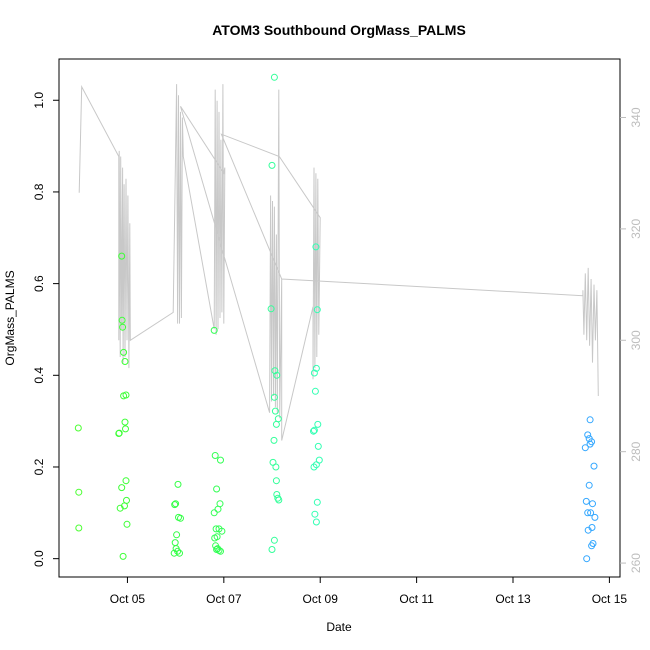 The width and height of the screenshot is (650, 650). I want to click on x-tick-label: Oct 13, so click(513, 599).